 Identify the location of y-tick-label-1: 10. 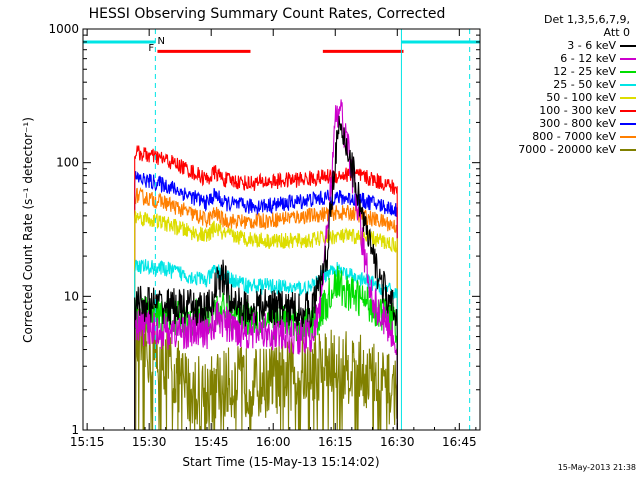
(71, 296).